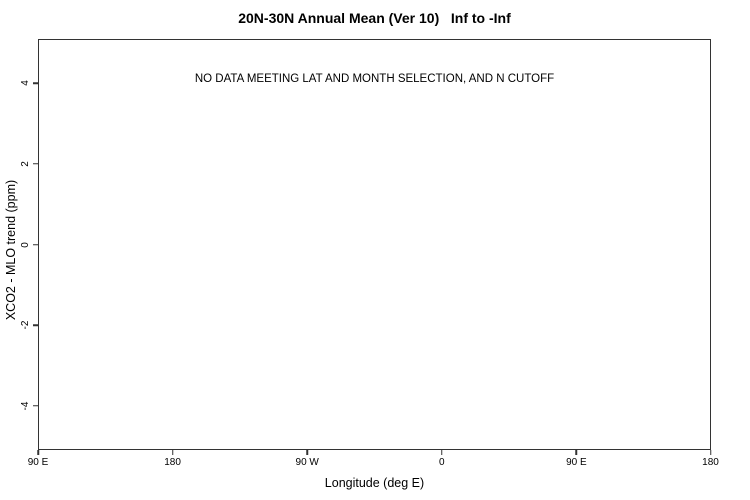 This screenshot has width=750, height=500. What do you see at coordinates (25, 164) in the screenshot?
I see `y-tick-label: 2` at bounding box center [25, 164].